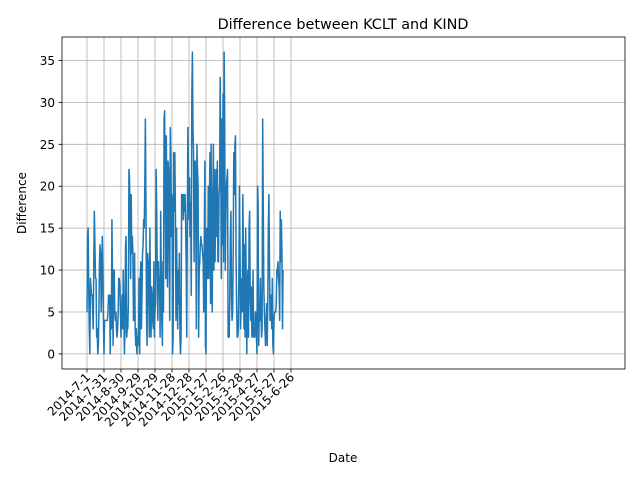 The width and height of the screenshot is (640, 480). I want to click on y-tick-label: 0, so click(51, 354).